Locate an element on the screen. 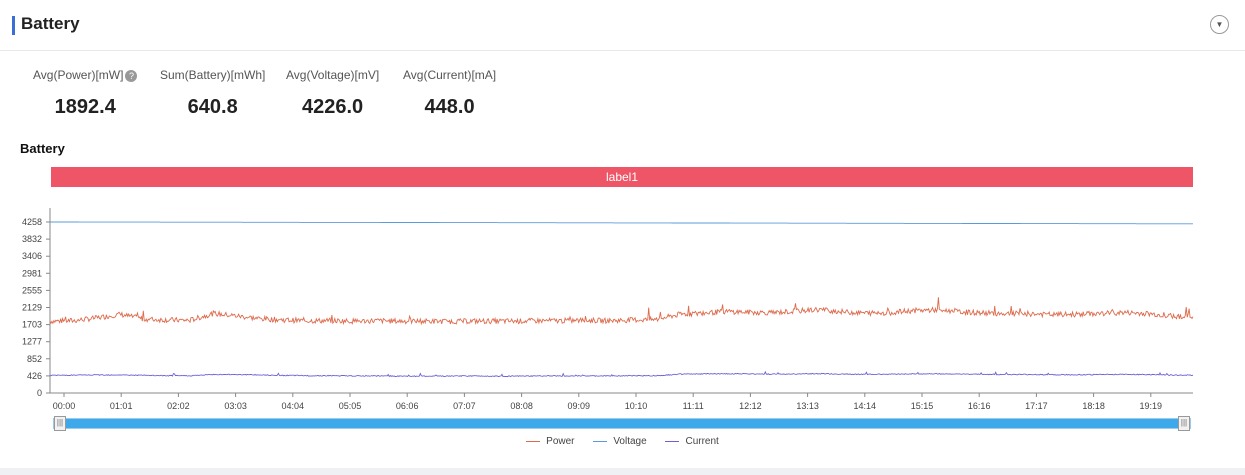 This screenshot has width=1245, height=475. x-tick-label: 03:03 is located at coordinates (235, 406).